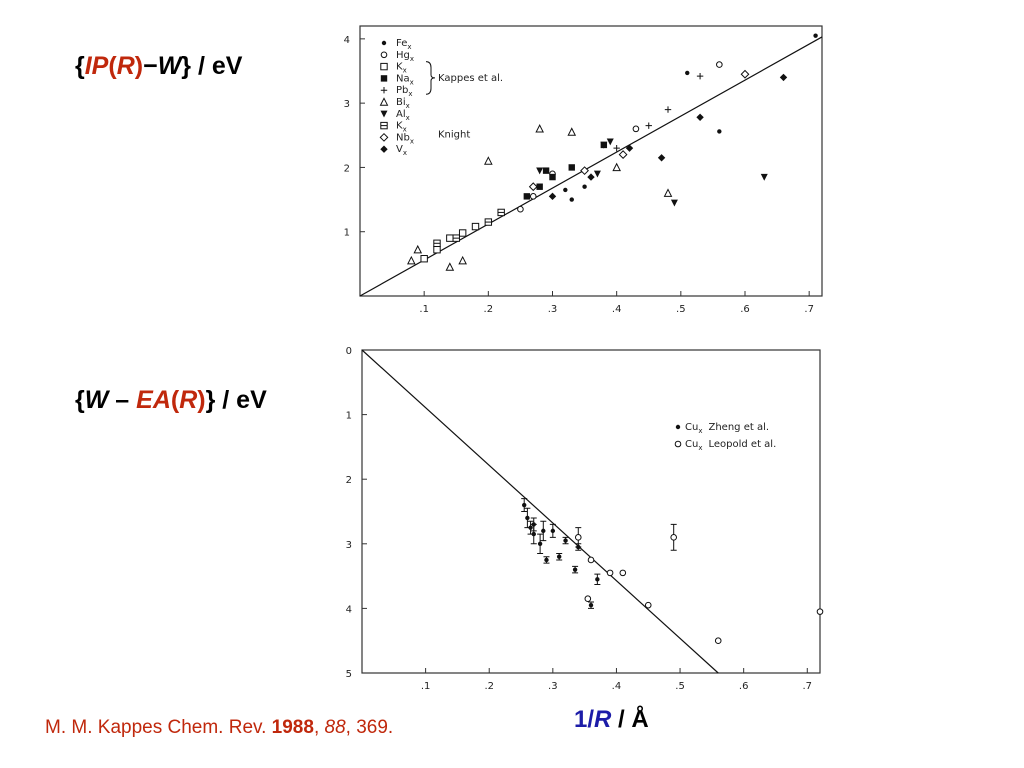 The image size is (1024, 768). I want to click on series-pb, so click(658, 112).